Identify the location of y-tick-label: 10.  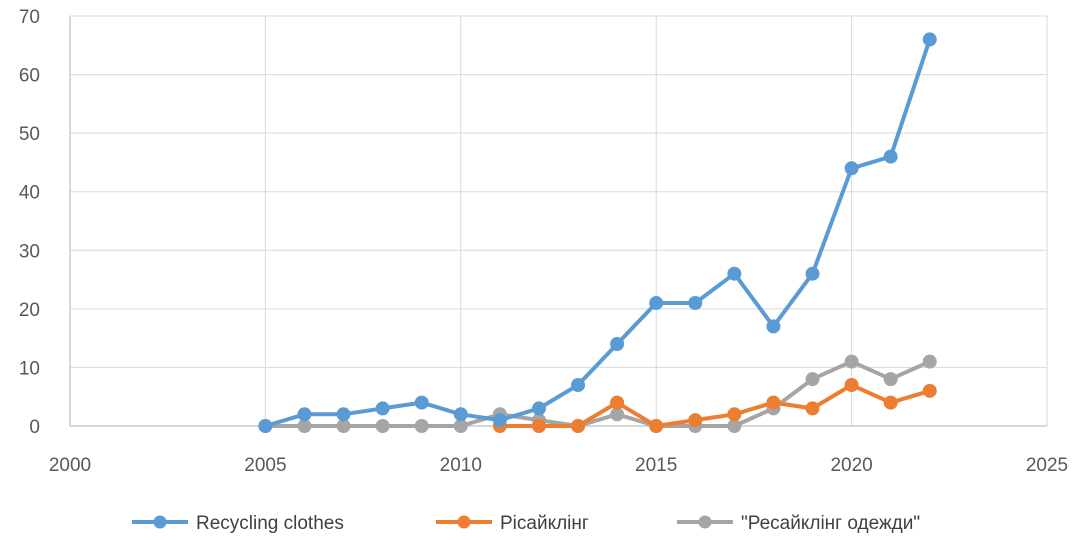
(29, 368).